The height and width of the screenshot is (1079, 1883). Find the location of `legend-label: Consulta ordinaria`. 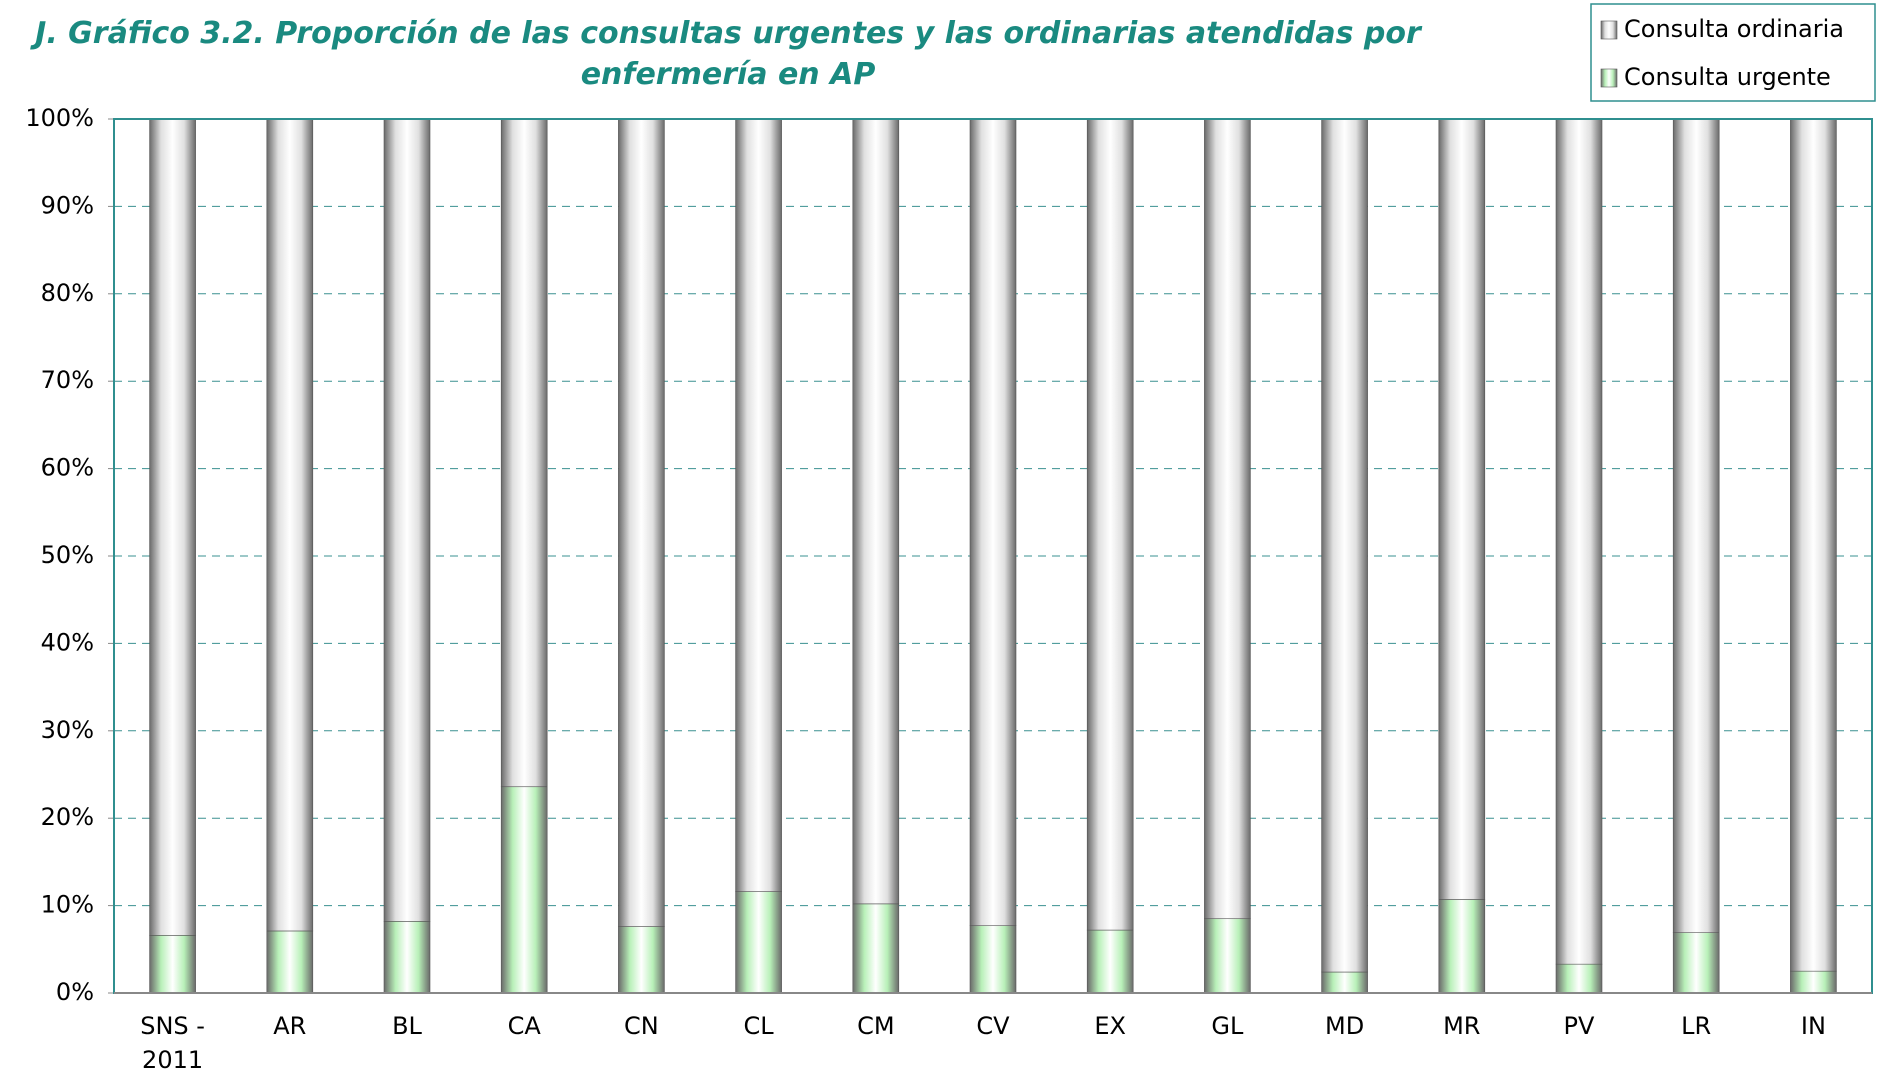

legend-label: Consulta ordinaria is located at coordinates (1734, 29).